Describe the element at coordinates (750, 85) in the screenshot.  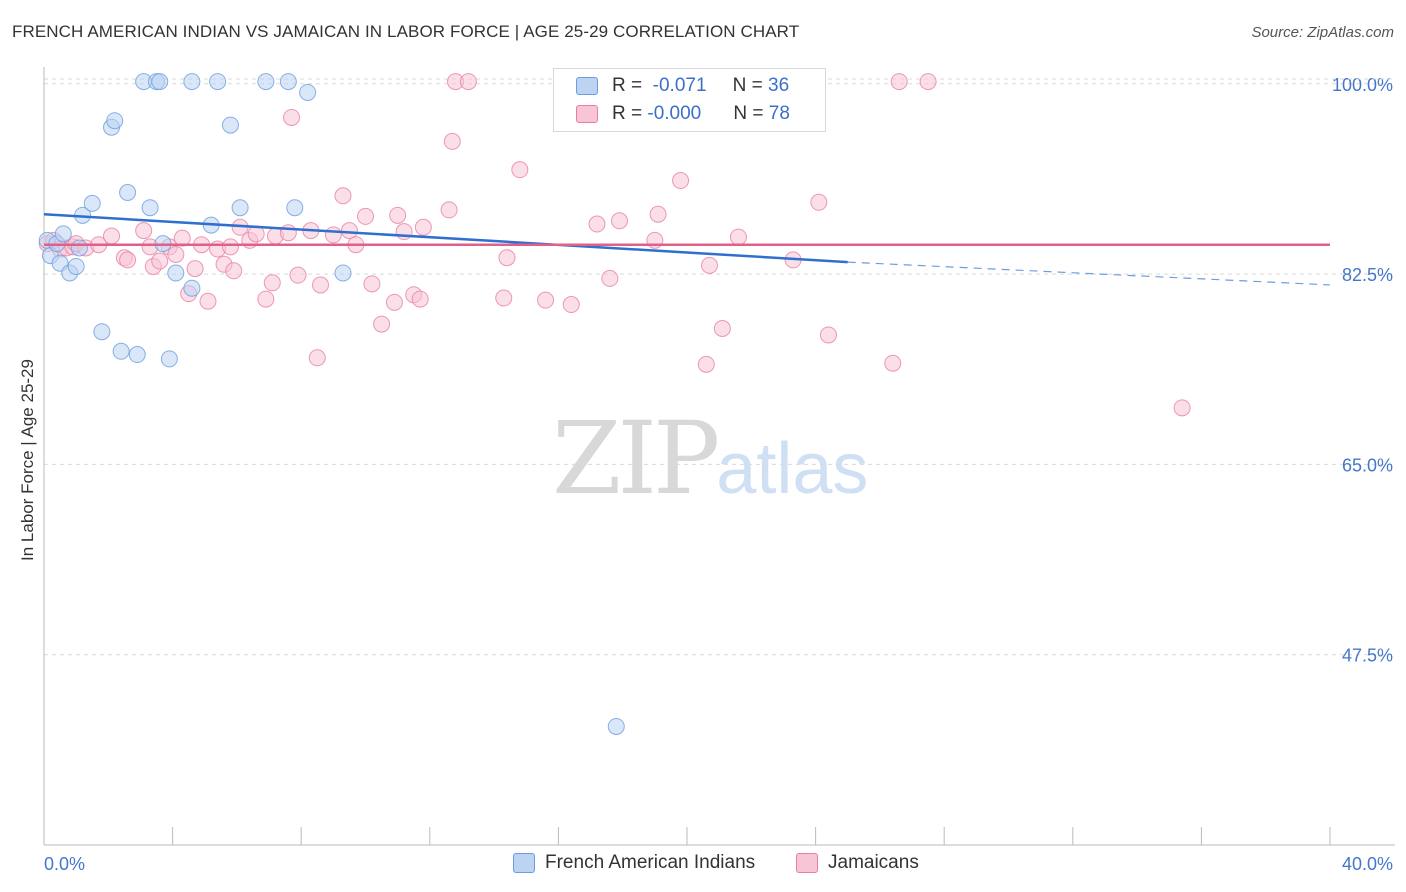
I see `legend-n-label: N =` at that location.